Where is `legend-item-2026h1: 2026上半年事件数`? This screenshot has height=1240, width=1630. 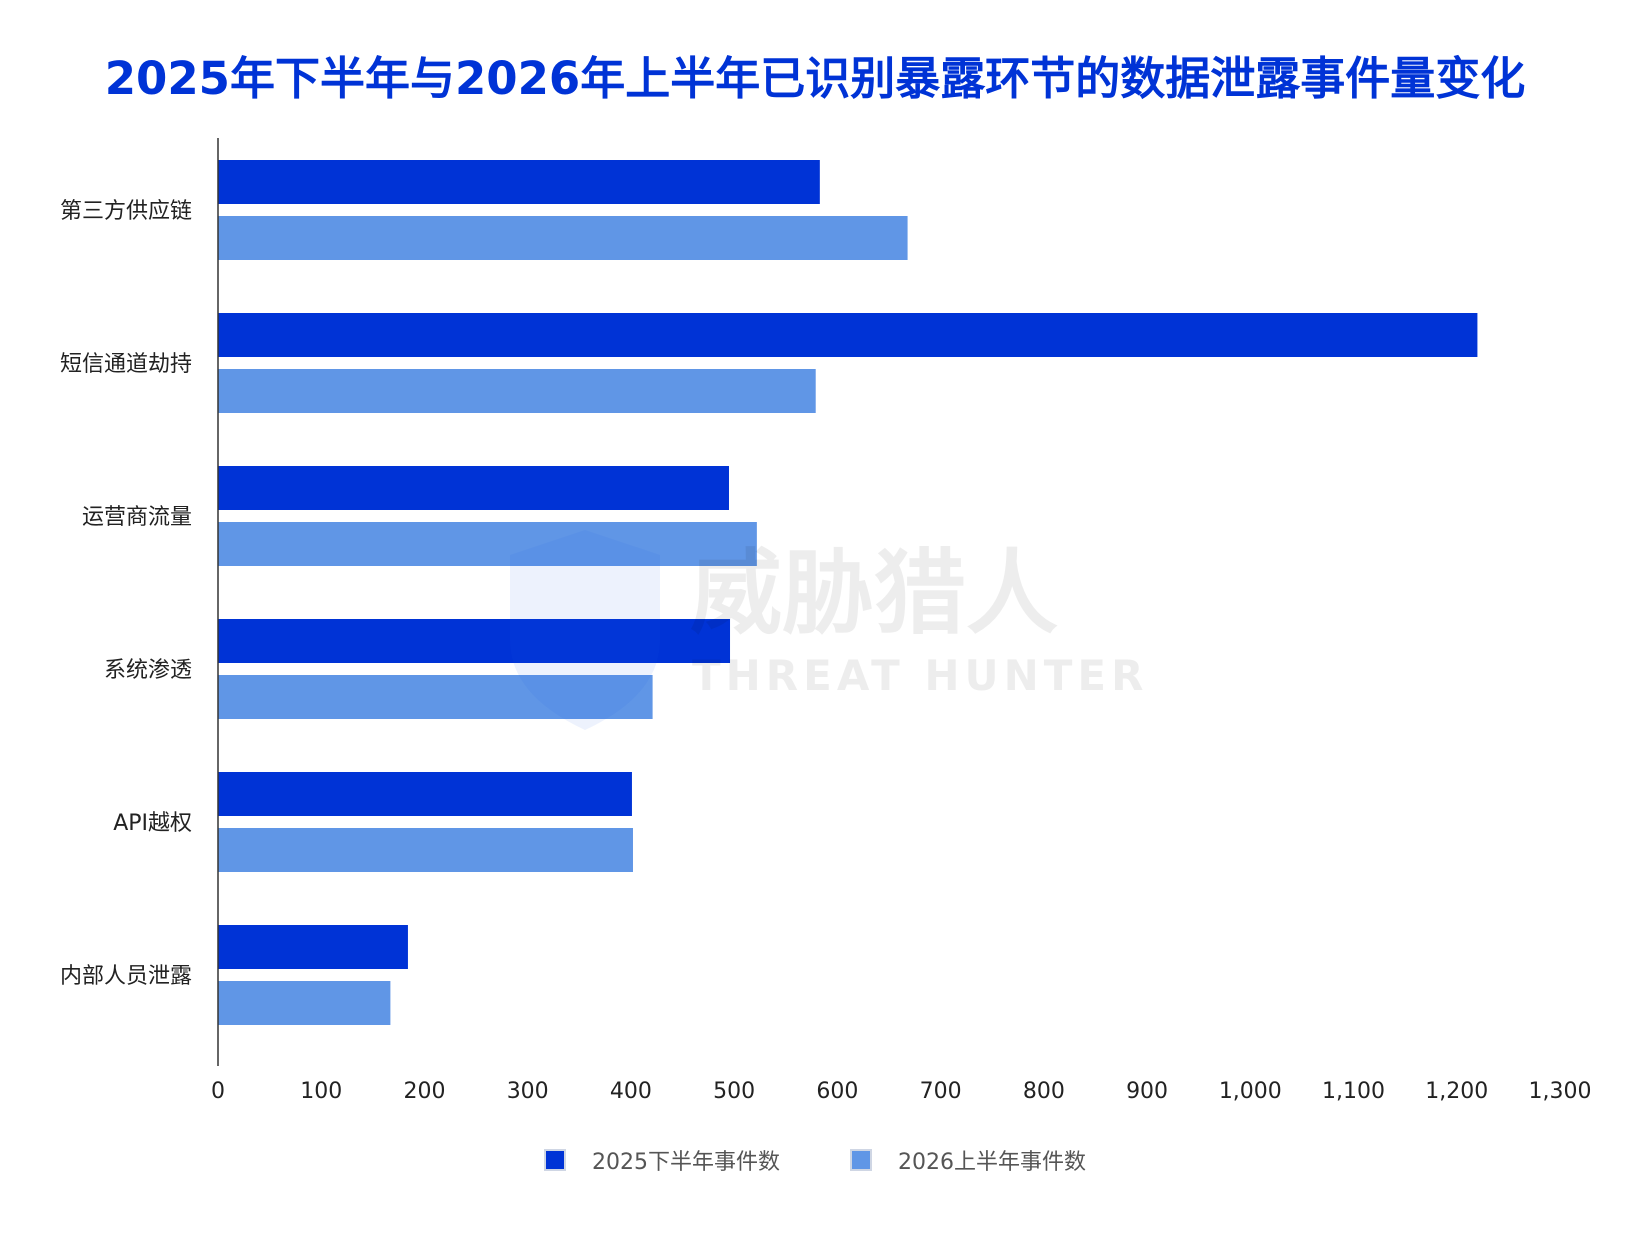
legend-item-2026h1: 2026上半年事件数 is located at coordinates (968, 1160).